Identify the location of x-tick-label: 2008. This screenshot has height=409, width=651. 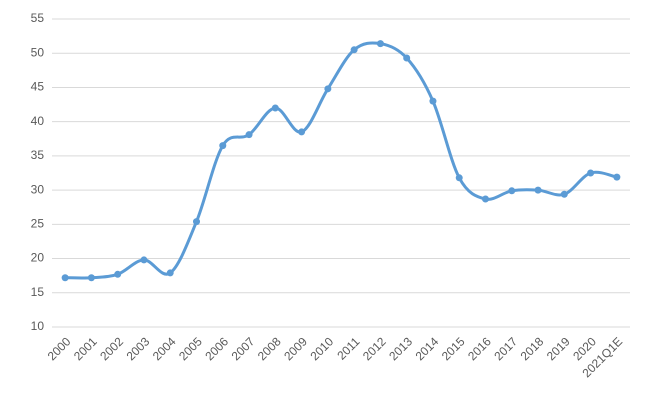
(269, 348).